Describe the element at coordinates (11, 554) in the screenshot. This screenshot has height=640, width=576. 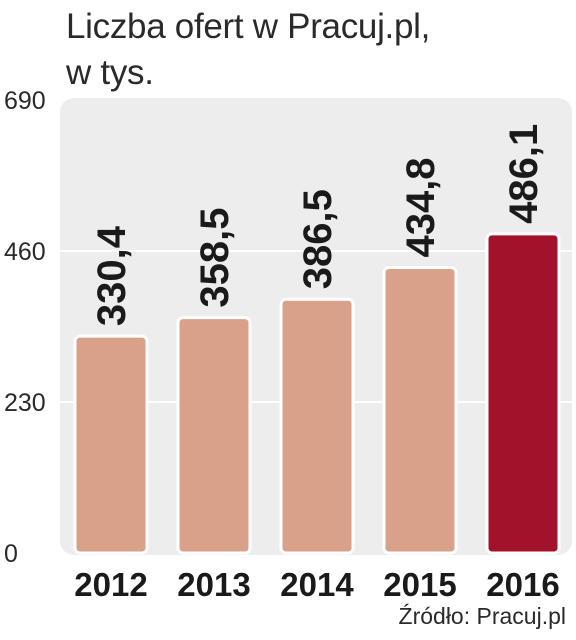
I see `y-tick-label-0: 0` at that location.